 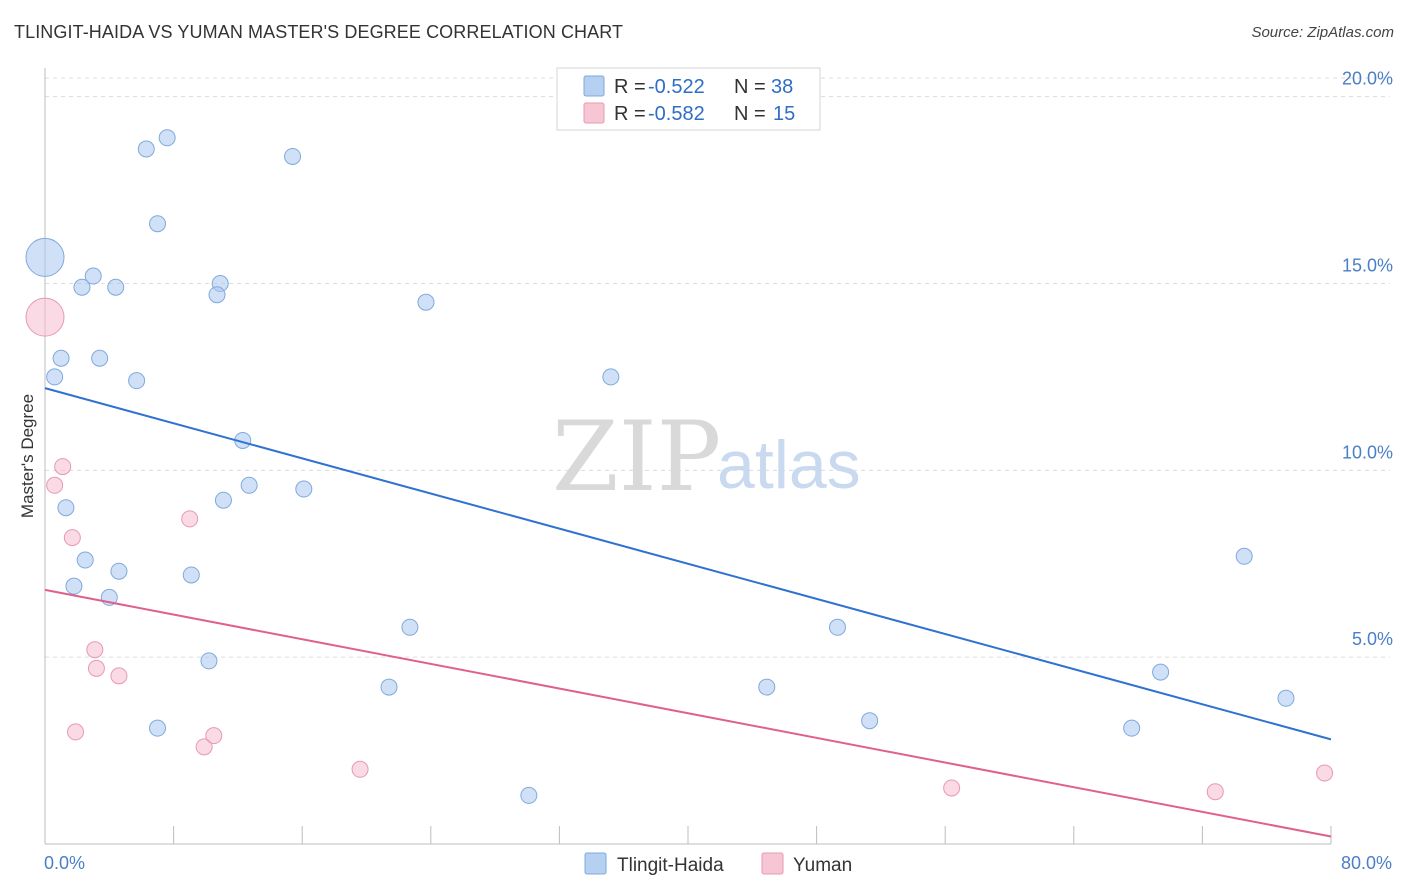 I want to click on y-tick-label: 20.0%, so click(x=1367, y=79).